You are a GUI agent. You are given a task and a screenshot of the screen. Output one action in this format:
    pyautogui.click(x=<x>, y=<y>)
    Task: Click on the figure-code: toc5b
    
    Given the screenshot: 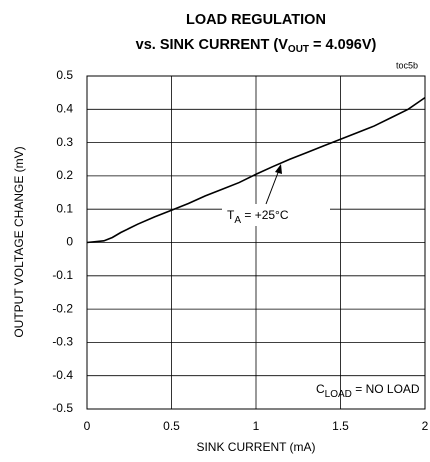 What is the action you would take?
    pyautogui.click(x=407, y=65)
    